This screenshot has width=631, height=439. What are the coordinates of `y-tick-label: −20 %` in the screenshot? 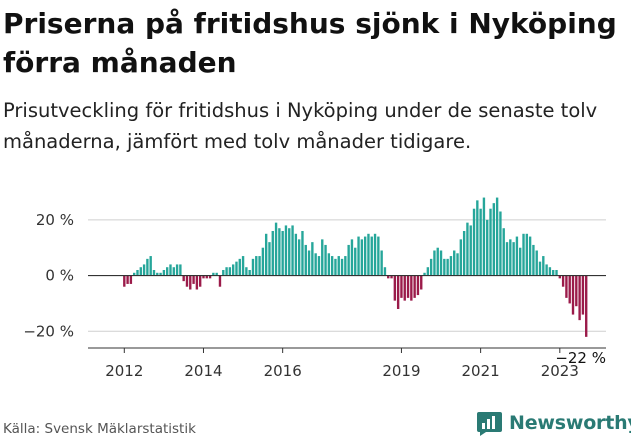 It's located at (48, 331).